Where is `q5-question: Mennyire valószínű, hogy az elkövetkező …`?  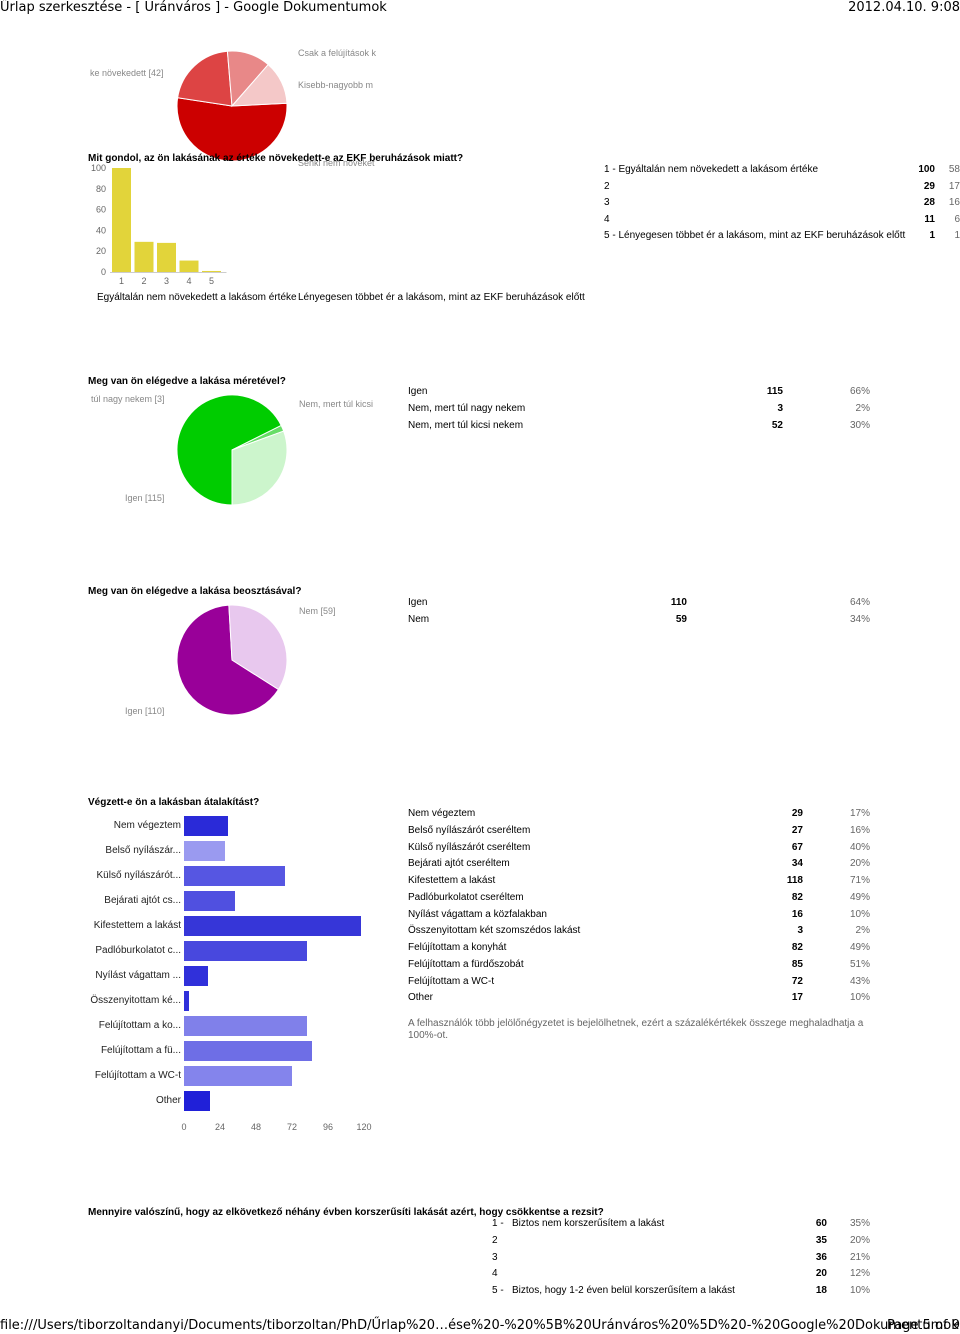
q5-question: Mennyire valószínű, hogy az elkövetkező … is located at coordinates (346, 1212).